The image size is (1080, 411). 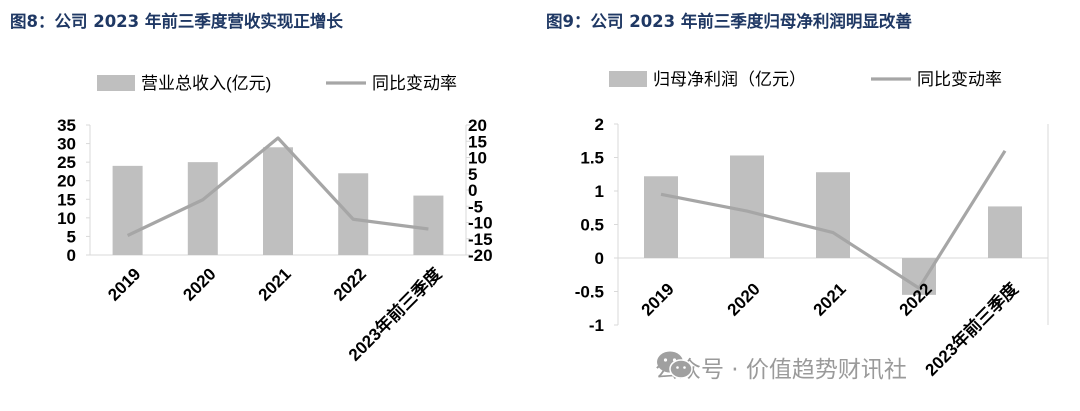 What do you see at coordinates (480, 255) in the screenshot?
I see `revenue-chart-ytick-label-right: -20` at bounding box center [480, 255].